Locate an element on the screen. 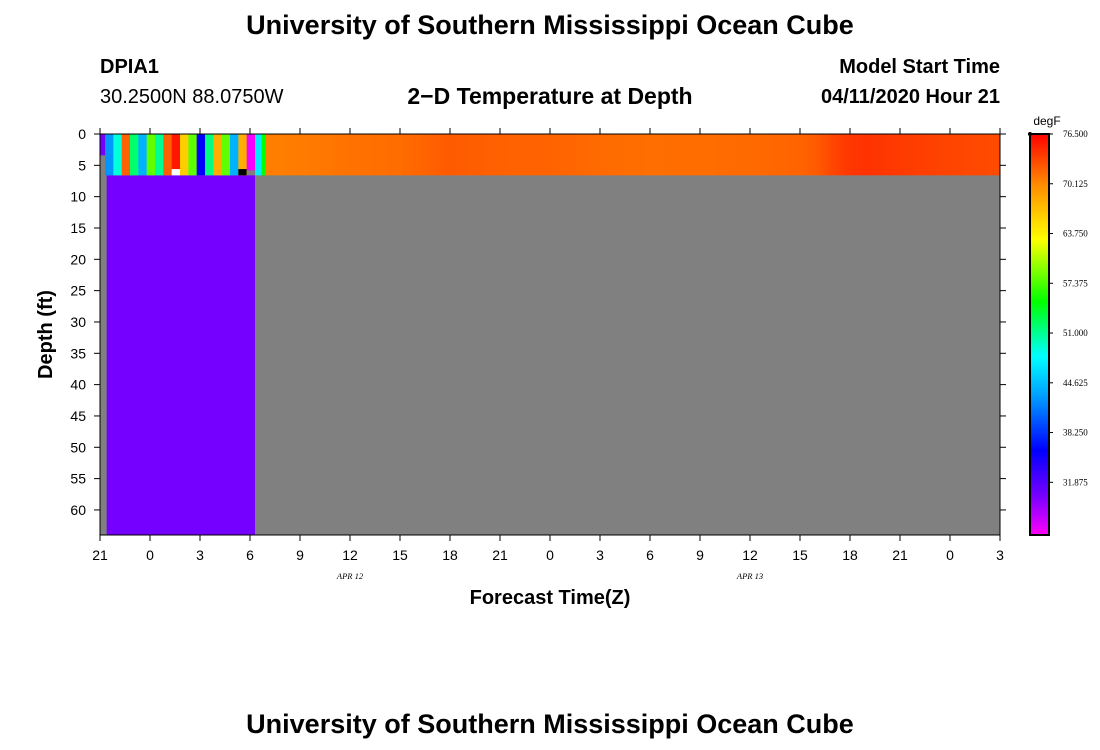 The image size is (1100, 750). colorbar-tick-label: 57.375 is located at coordinates (1075, 283).